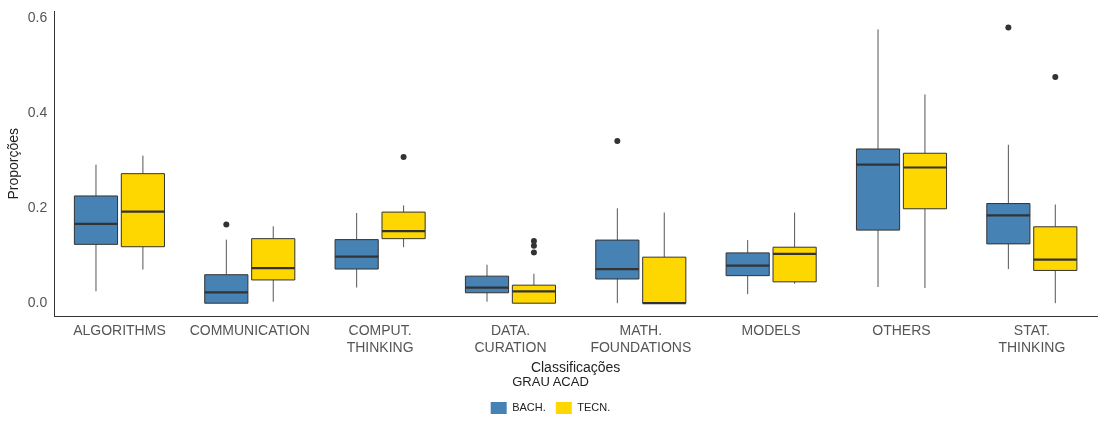 The height and width of the screenshot is (426, 1099). I want to click on legend-title: GRAU ACAD, so click(550, 382).